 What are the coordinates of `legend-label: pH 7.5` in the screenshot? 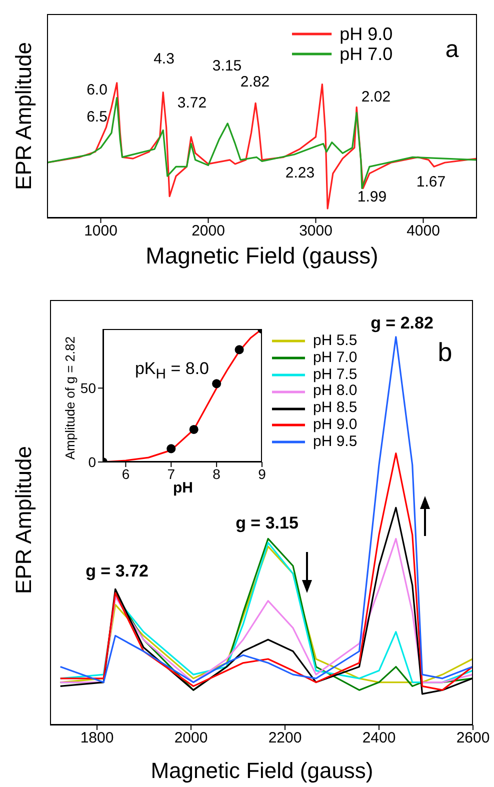 It's located at (335, 375).